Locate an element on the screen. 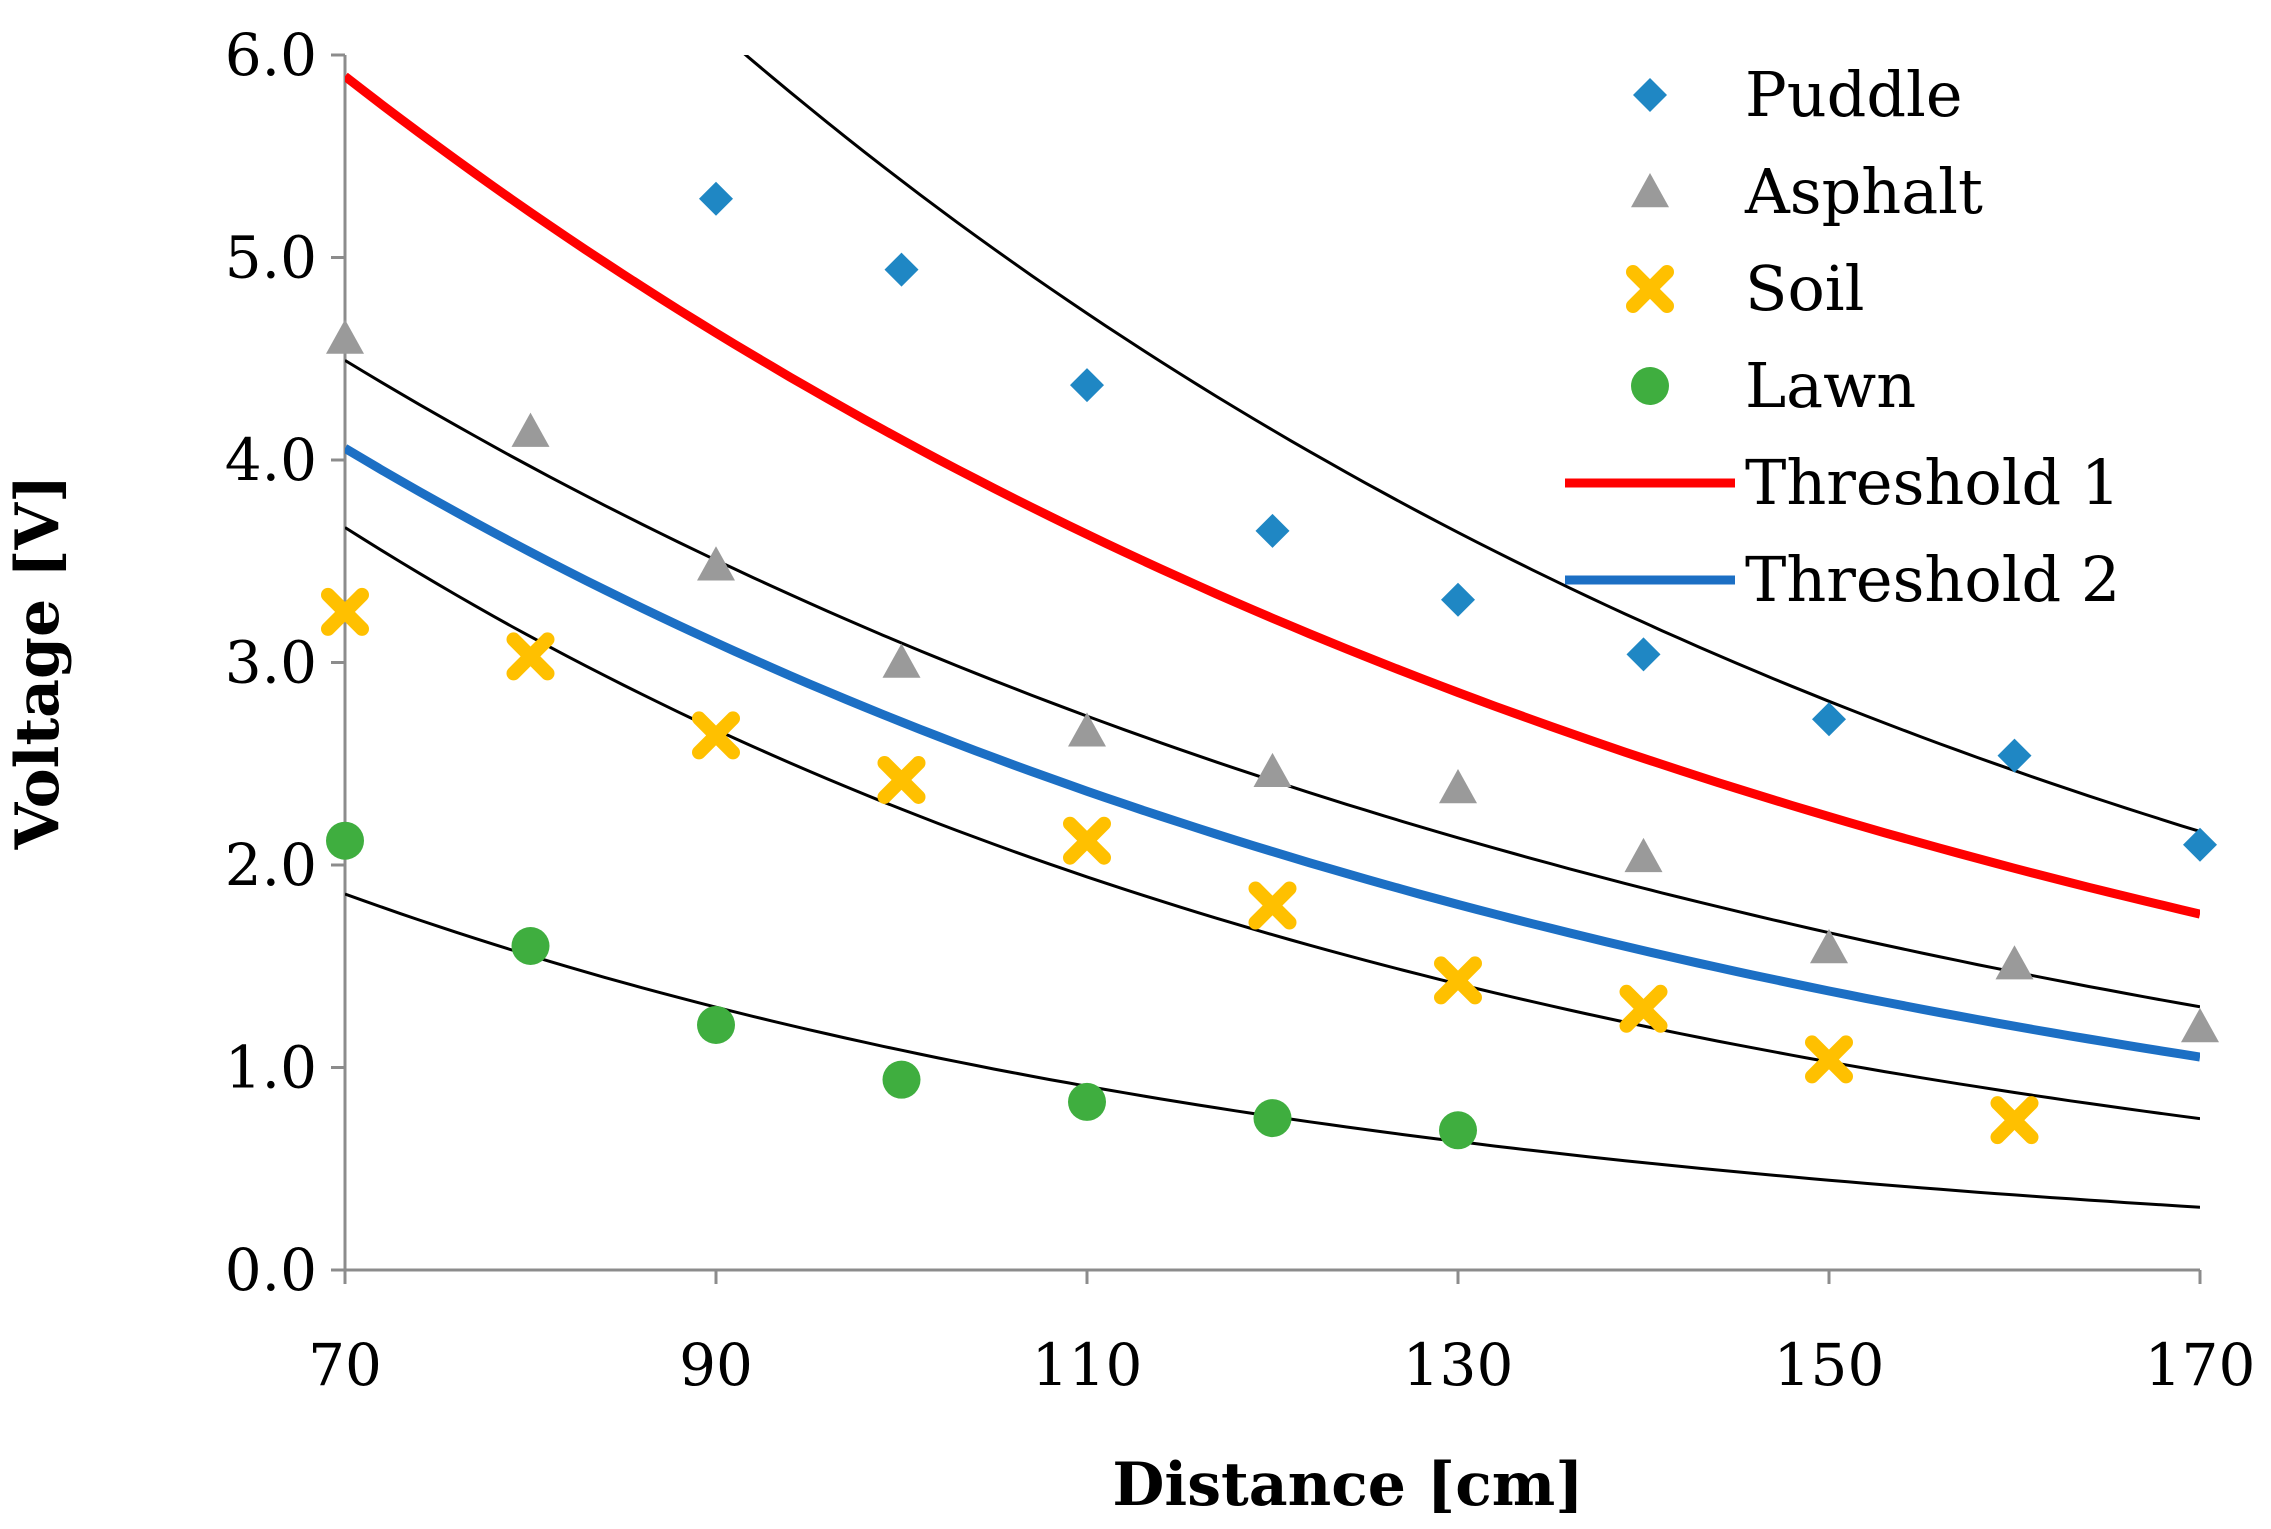  legend-item-asphalt: Asphalt is located at coordinates (1807, 191).